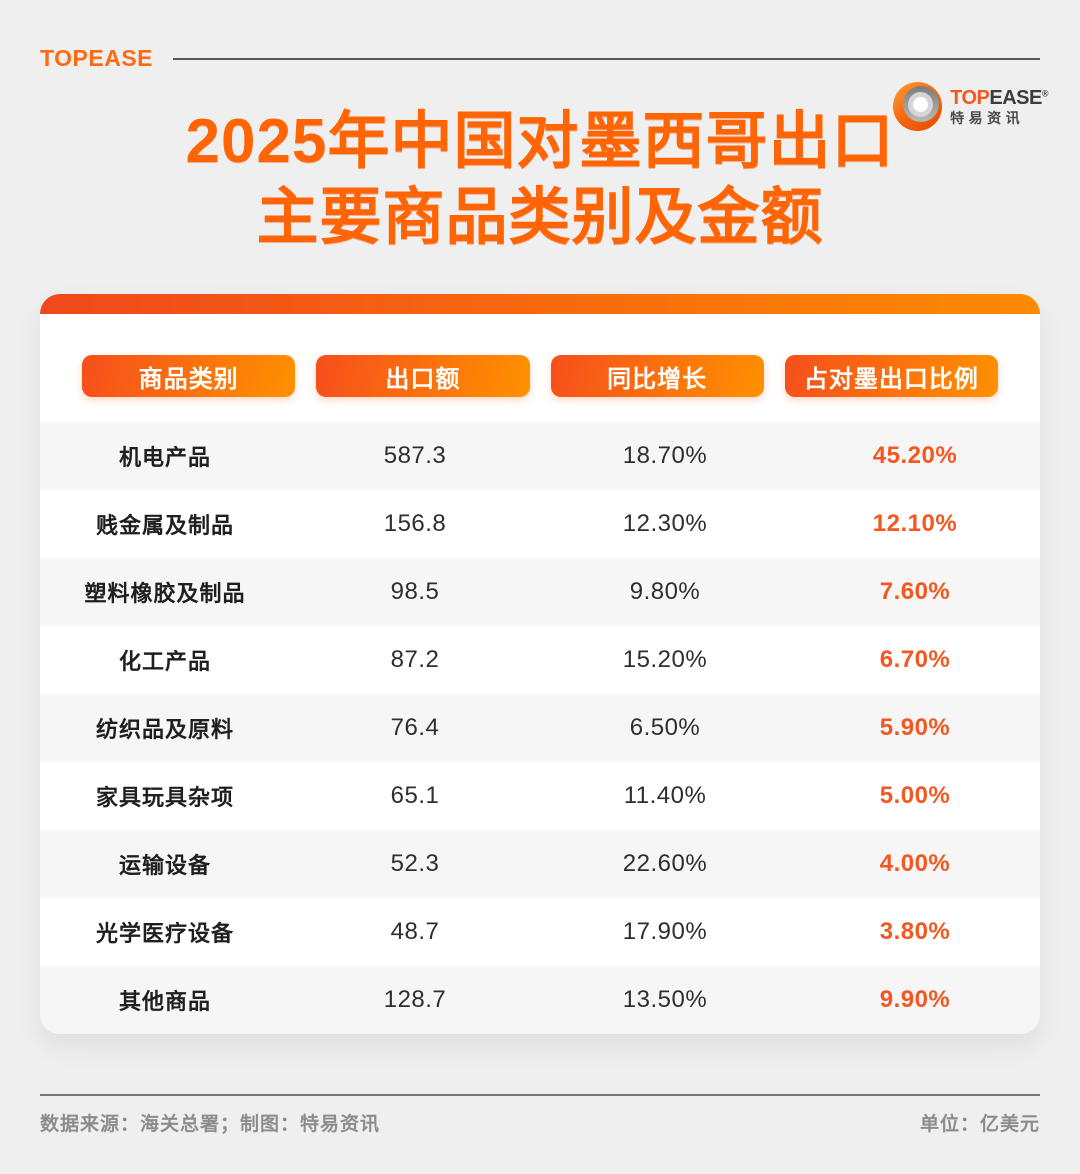  Describe the element at coordinates (540, 524) in the screenshot. I see `table-row: 贱金属及制品 156.8 12.30% 12.10%` at that location.